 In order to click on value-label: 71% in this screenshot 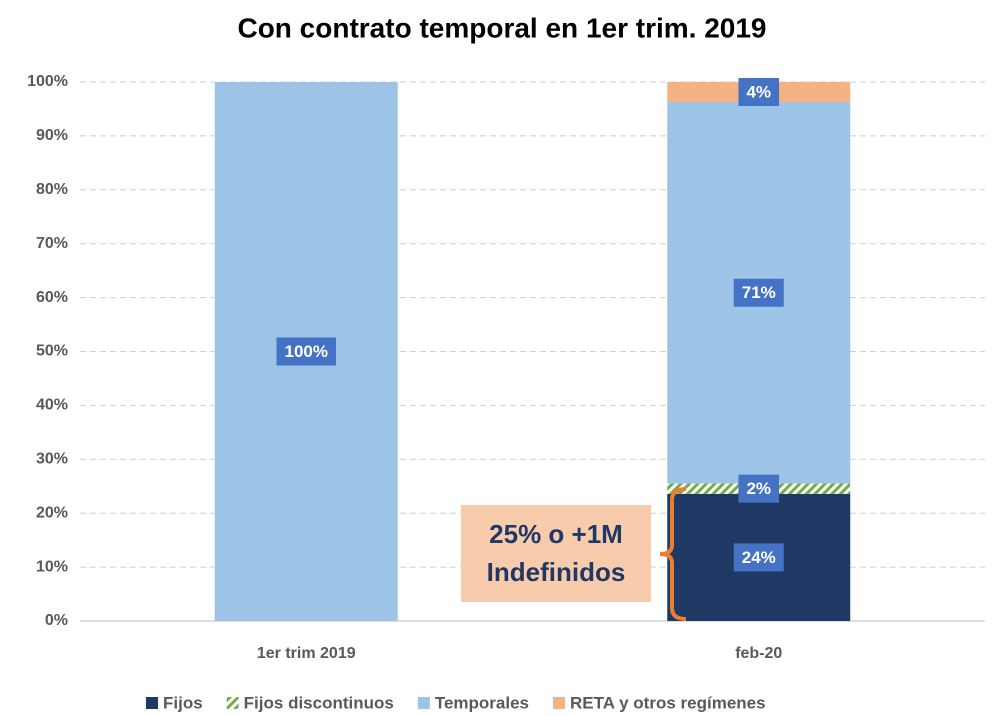, I will do `click(758, 292)`.